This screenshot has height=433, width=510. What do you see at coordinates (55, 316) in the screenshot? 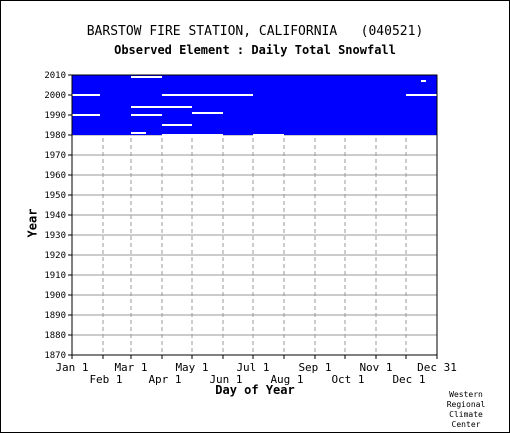
I see `y-tick-label-1890: 1890` at bounding box center [55, 316].